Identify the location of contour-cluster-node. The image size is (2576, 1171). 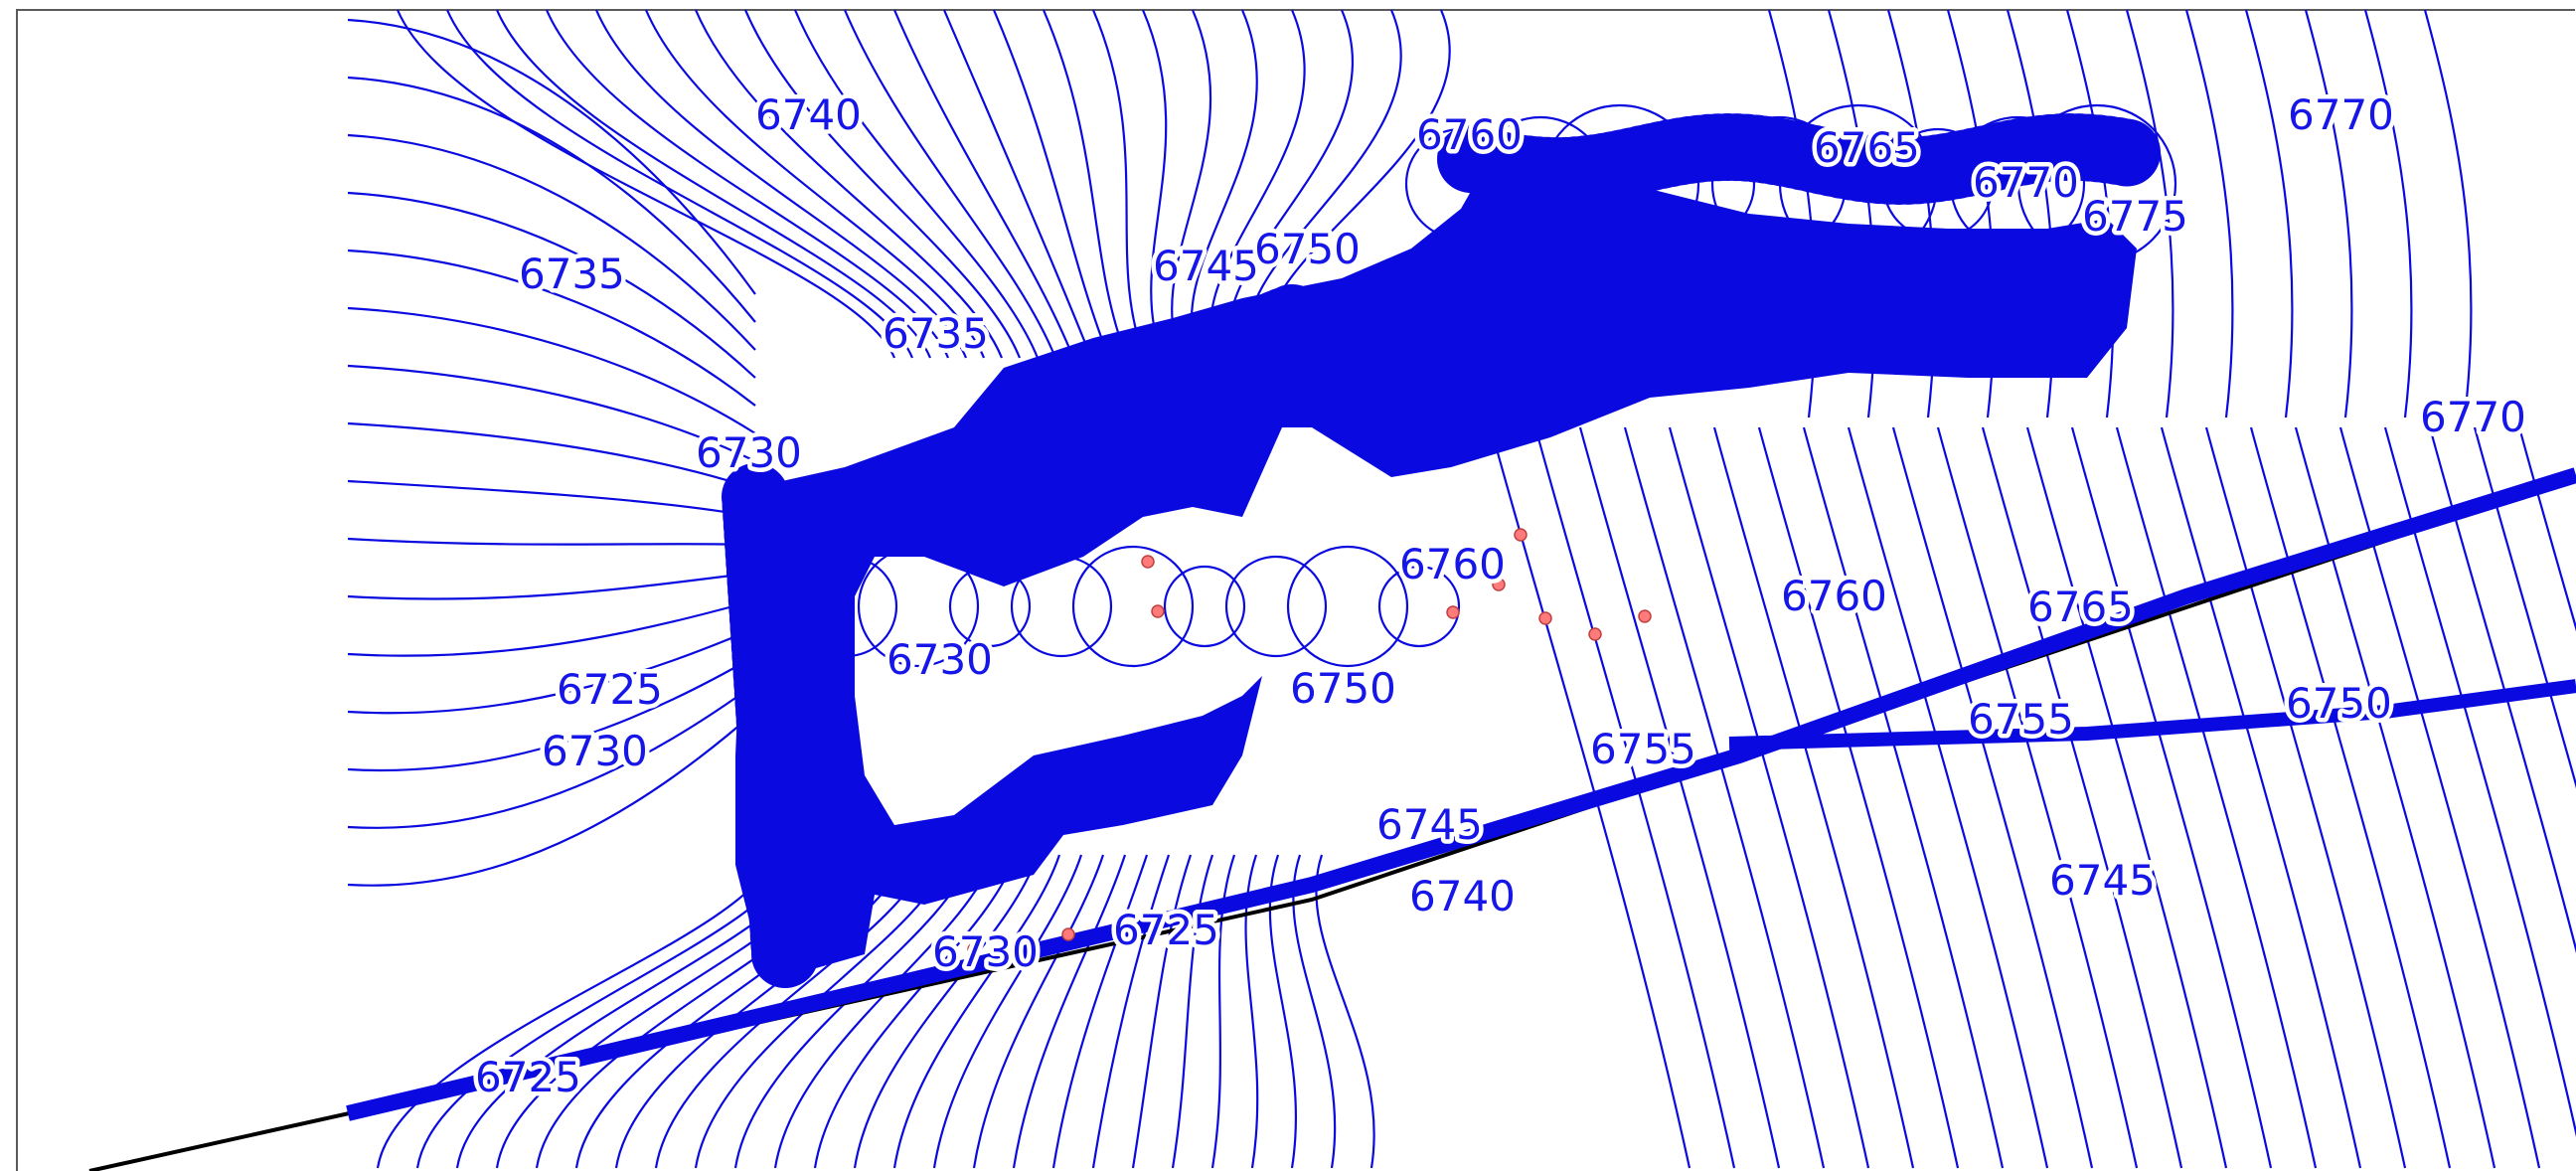
(785, 954).